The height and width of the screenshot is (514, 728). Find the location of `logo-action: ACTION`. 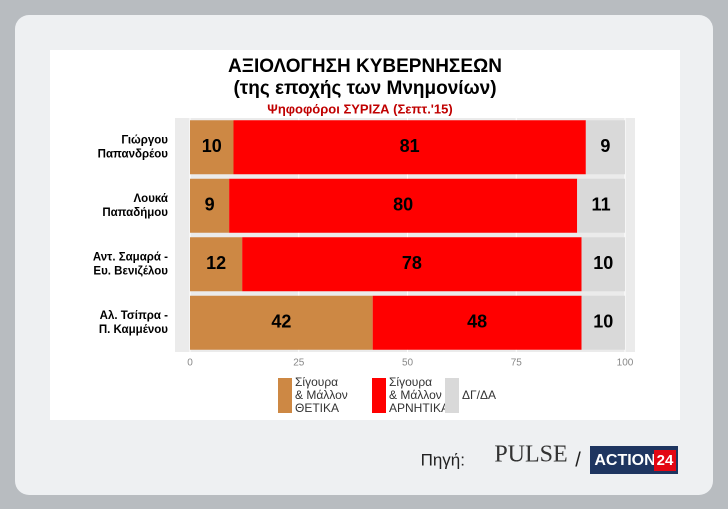

logo-action: ACTION is located at coordinates (624, 460).